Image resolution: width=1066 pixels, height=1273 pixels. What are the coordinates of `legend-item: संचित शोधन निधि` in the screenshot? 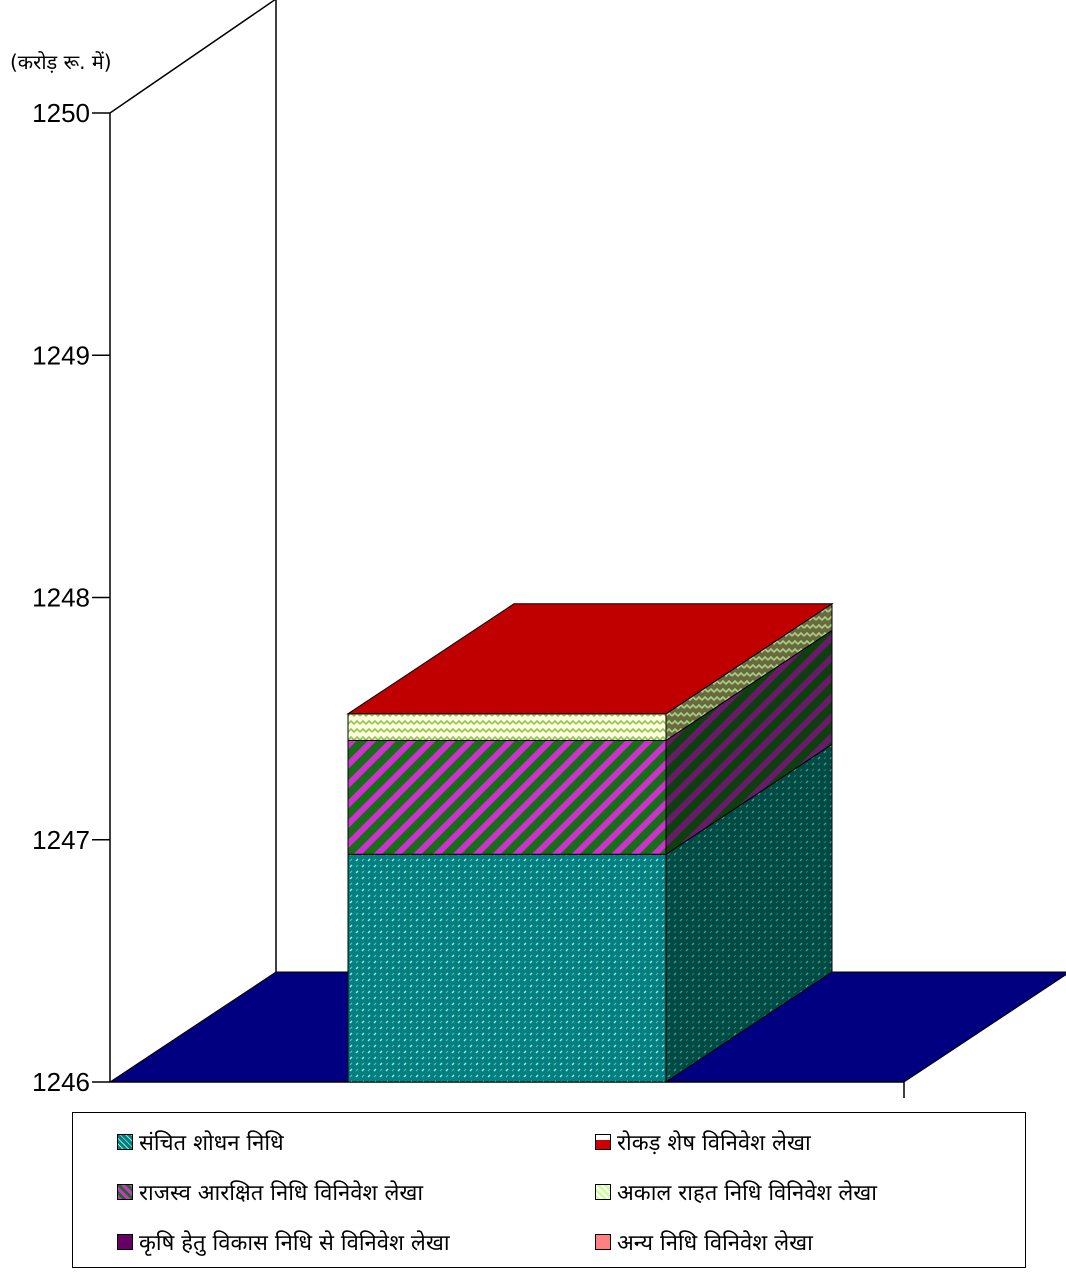 It's located at (200, 1142).